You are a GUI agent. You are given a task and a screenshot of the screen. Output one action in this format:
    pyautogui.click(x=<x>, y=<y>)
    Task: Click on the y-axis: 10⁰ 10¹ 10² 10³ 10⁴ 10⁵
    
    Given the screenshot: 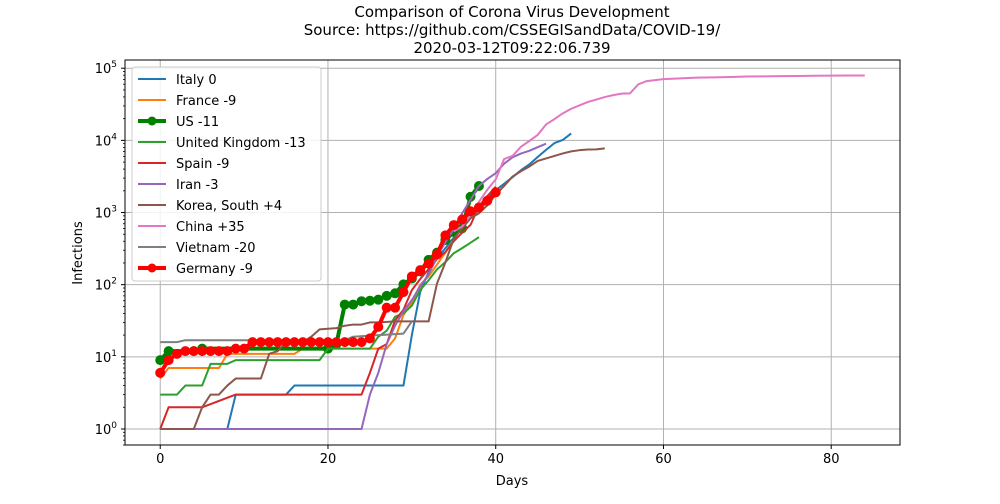 What is the action you would take?
    pyautogui.click(x=110, y=253)
    